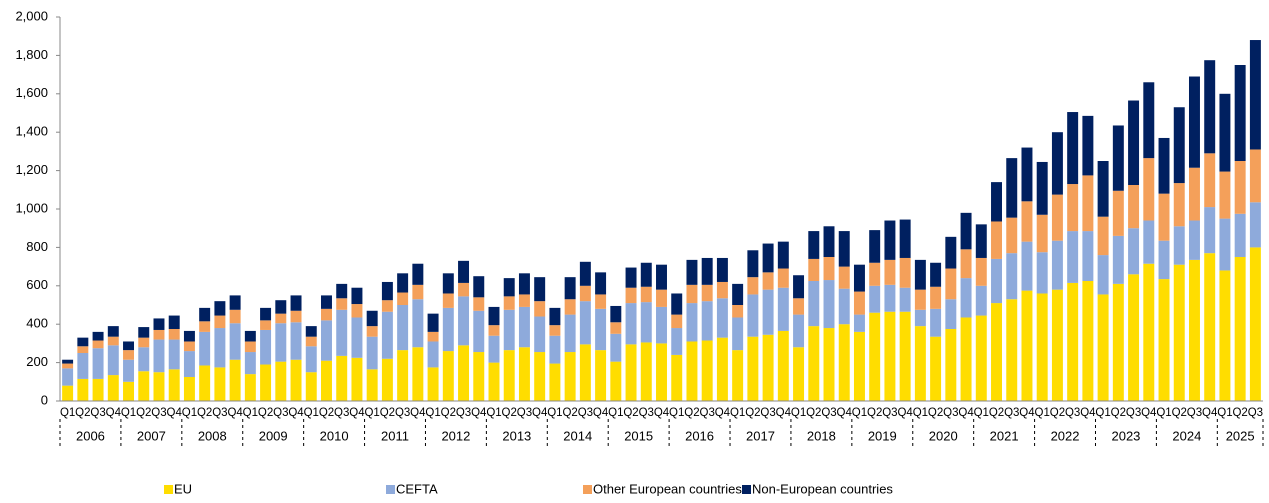 The height and width of the screenshot is (503, 1269). What do you see at coordinates (183, 488) in the screenshot?
I see `legend-label: EU` at bounding box center [183, 488].